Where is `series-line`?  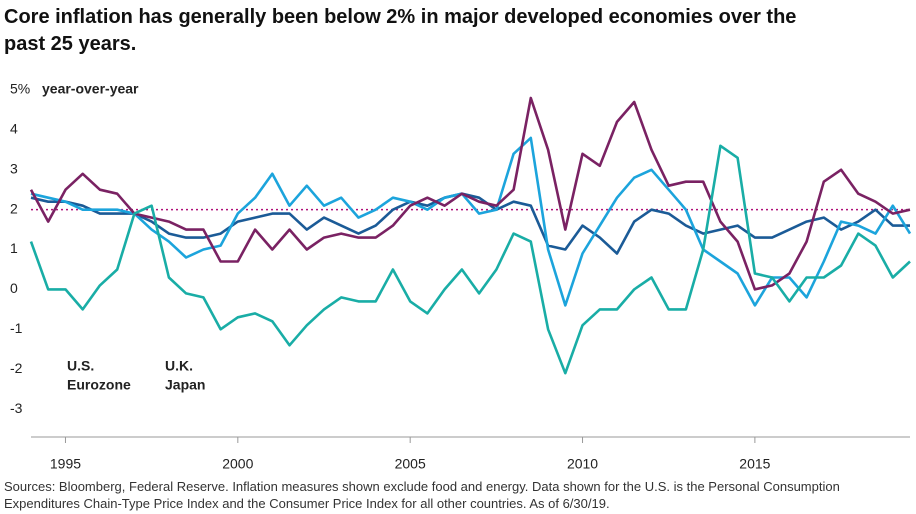 series-line is located at coordinates (470, 223).